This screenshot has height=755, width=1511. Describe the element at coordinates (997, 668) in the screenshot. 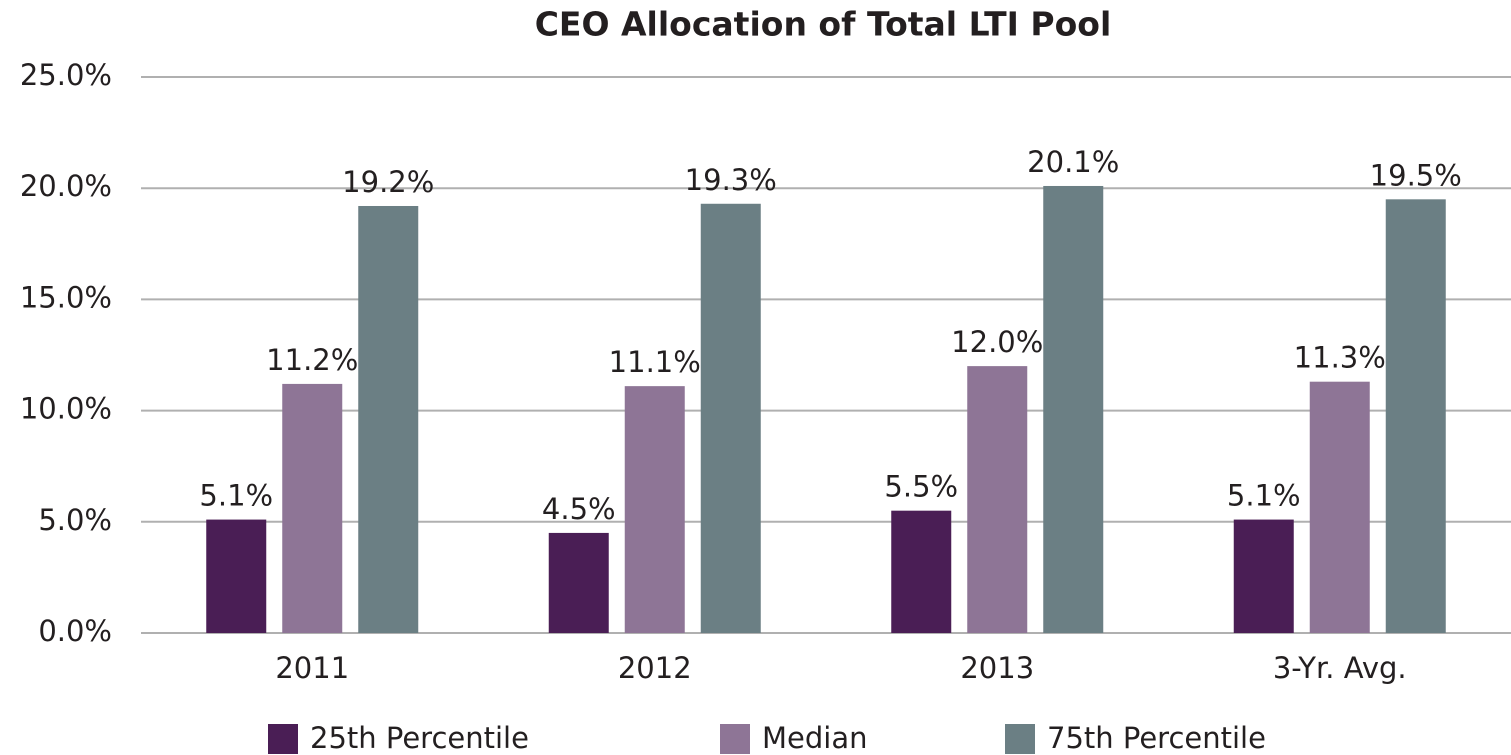

I see `x-tick-label: 2013` at that location.